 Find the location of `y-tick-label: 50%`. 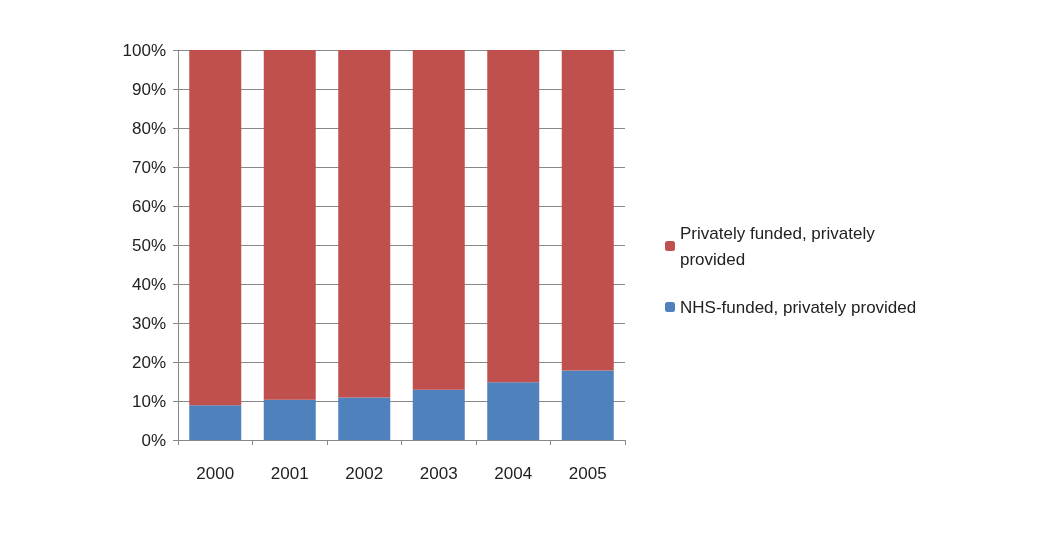

y-tick-label: 50% is located at coordinates (148, 245).